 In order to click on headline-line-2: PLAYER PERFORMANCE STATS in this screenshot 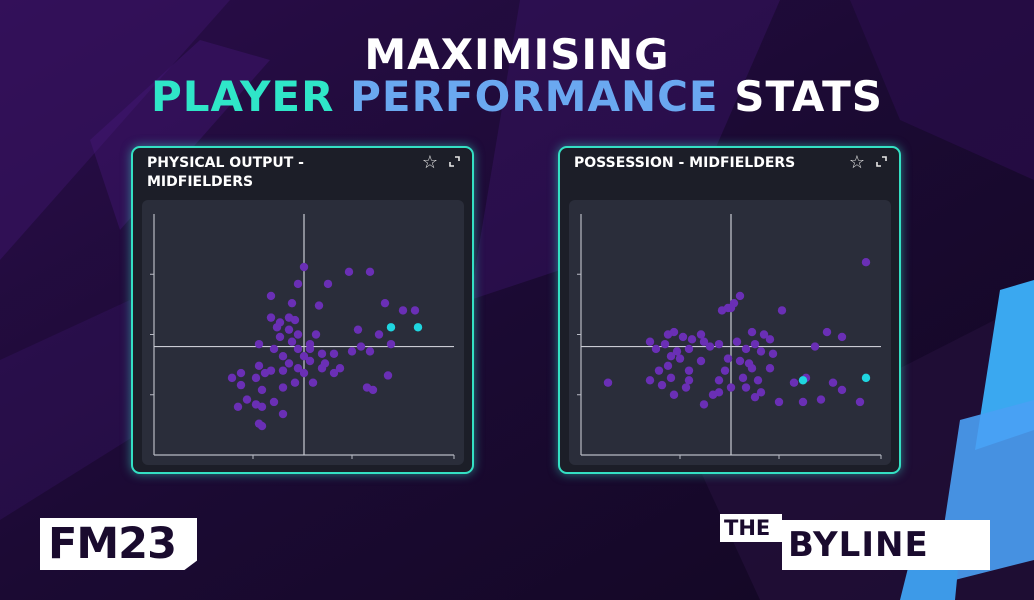, I will do `click(517, 96)`.